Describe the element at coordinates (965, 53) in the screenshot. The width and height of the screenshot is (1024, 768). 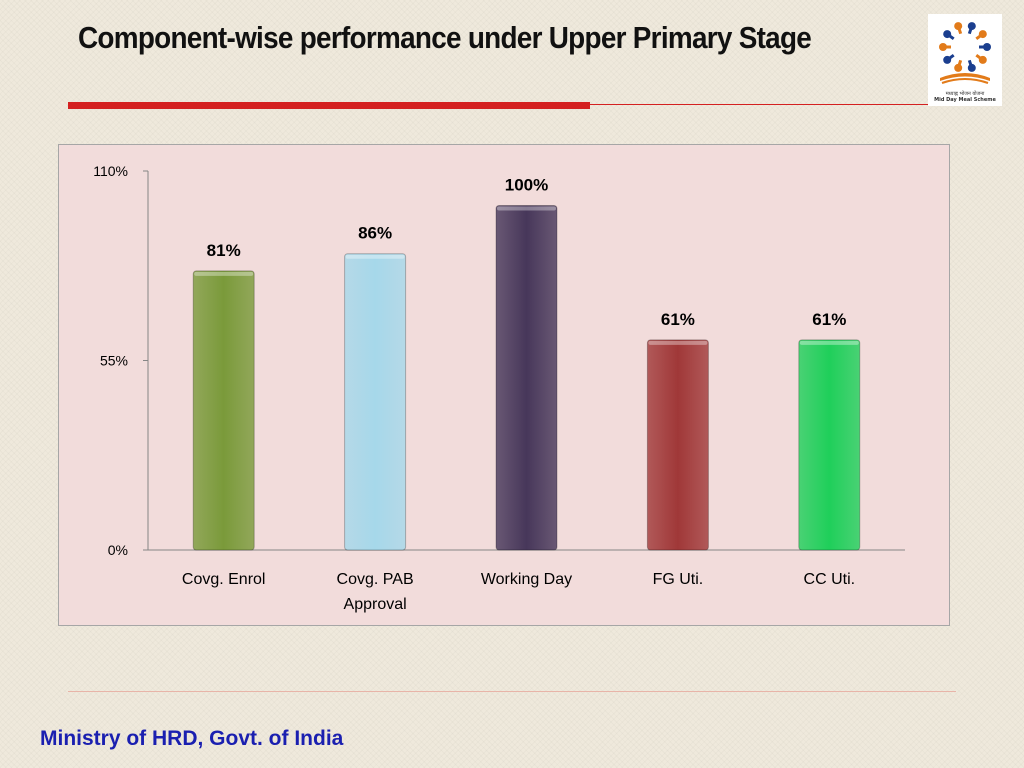
I see `mid-day-meal-logo-icon` at that location.